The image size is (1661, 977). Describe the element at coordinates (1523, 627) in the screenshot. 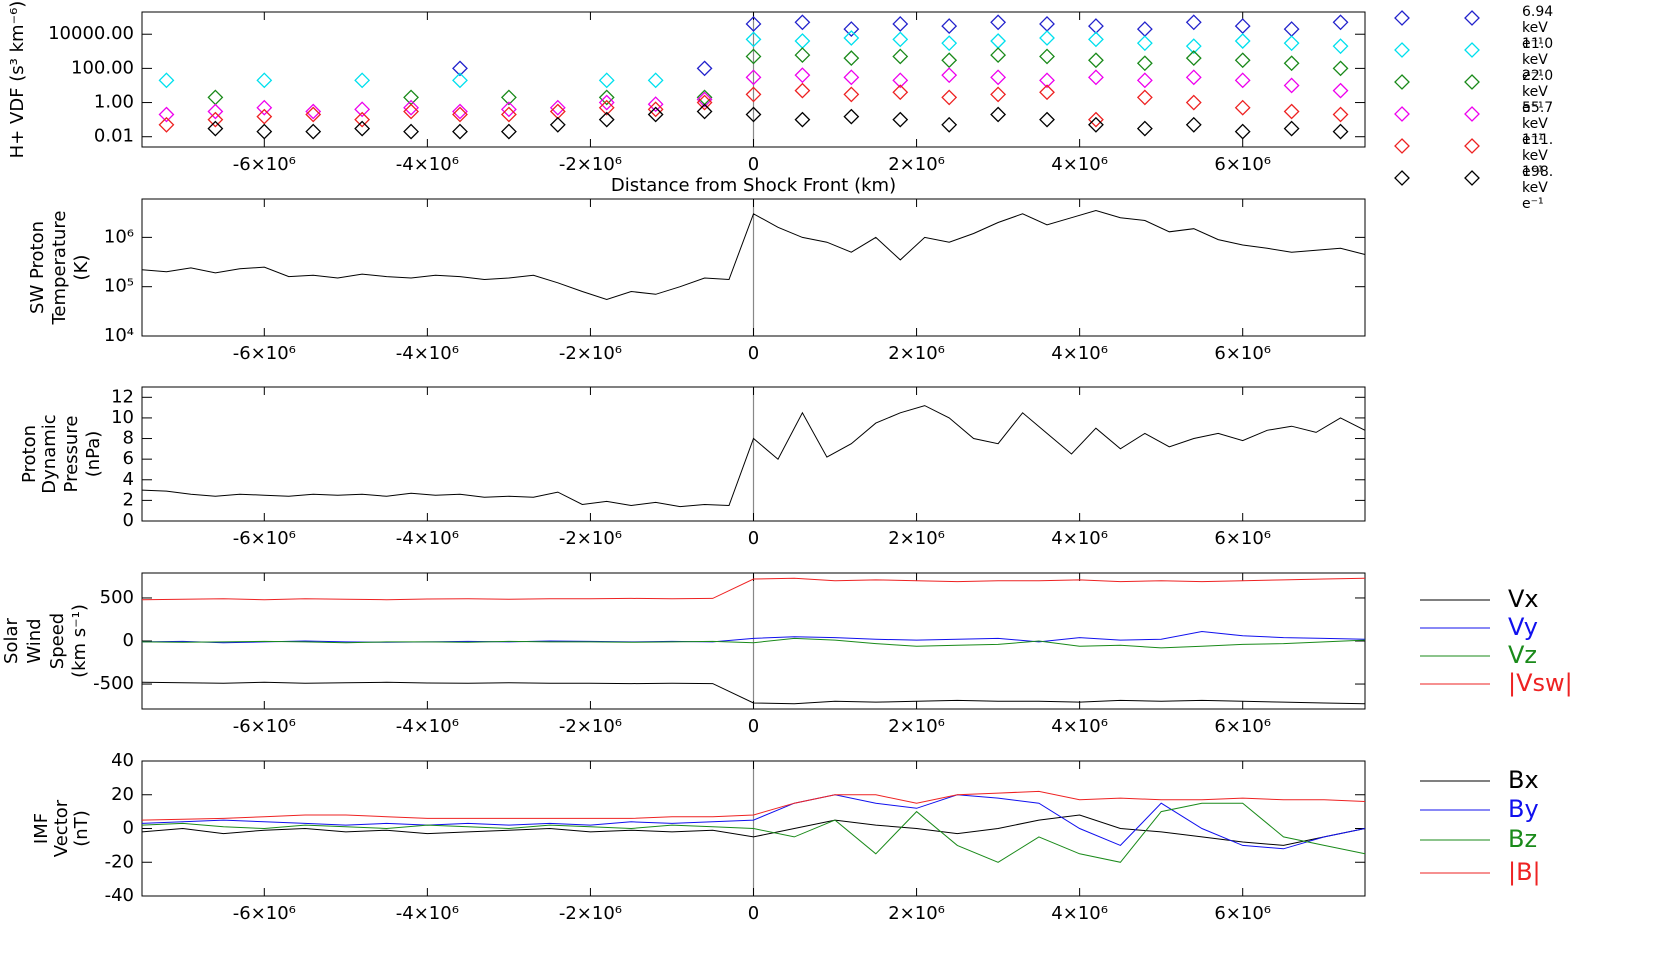

I see `legend-label: Vy` at that location.